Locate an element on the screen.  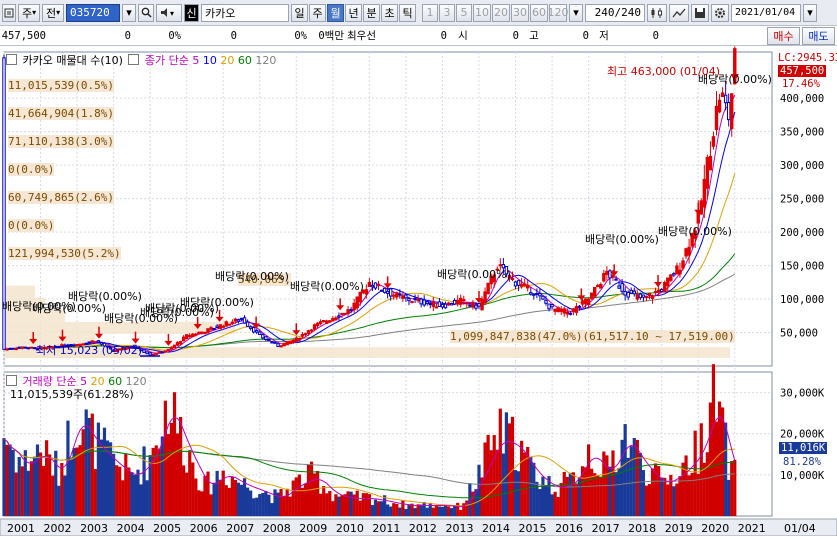
volume-pct2: 0백만 is located at coordinates (331, 36).